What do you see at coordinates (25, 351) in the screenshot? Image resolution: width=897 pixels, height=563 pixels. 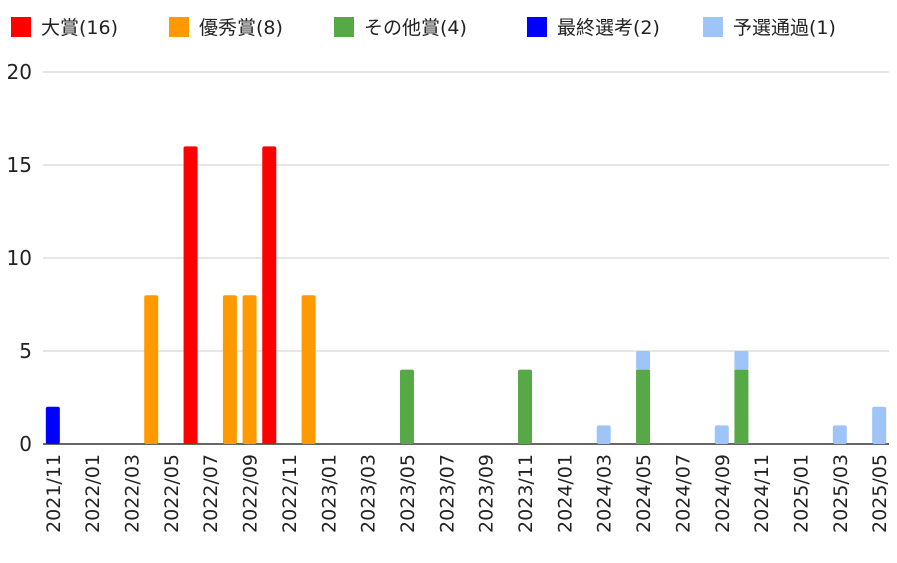 I see `y-tick-label: 5` at bounding box center [25, 351].